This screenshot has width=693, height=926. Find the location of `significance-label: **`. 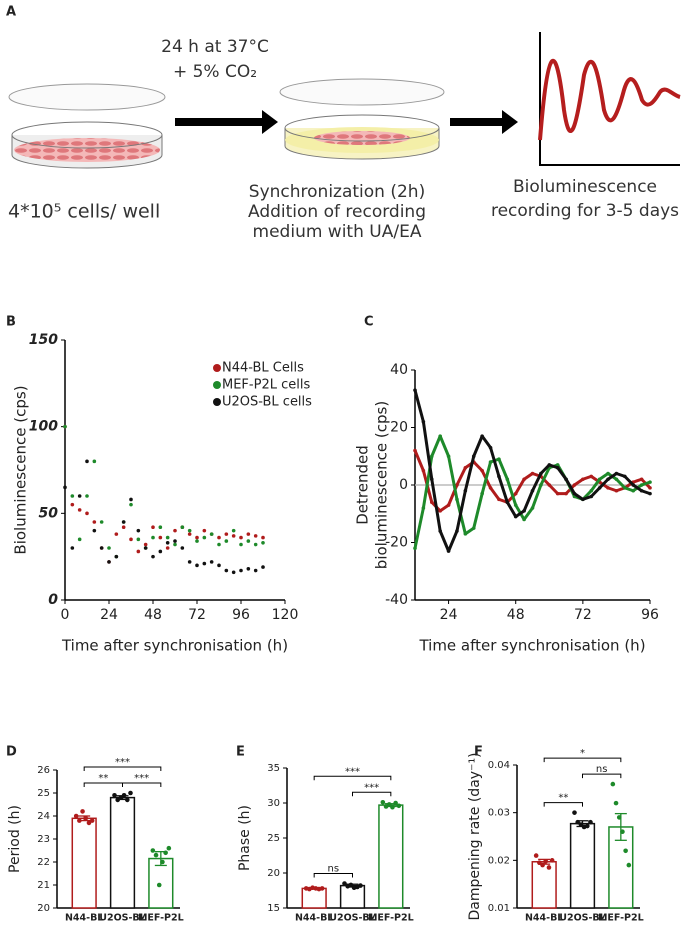

significance-label: ** is located at coordinates (563, 798).